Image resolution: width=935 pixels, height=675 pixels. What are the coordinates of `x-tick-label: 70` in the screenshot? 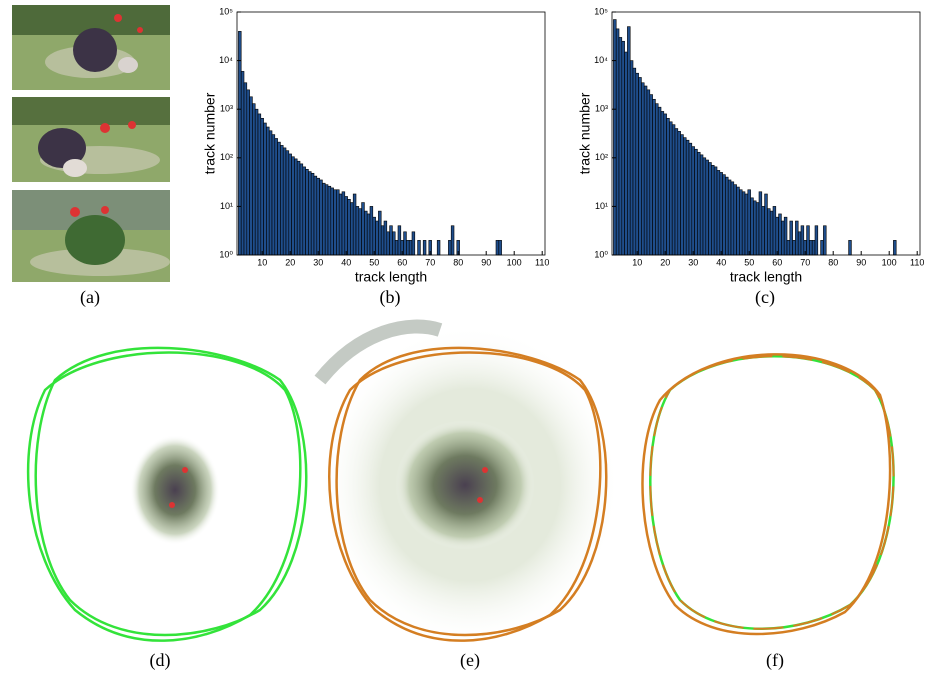 It's located at (805, 262).